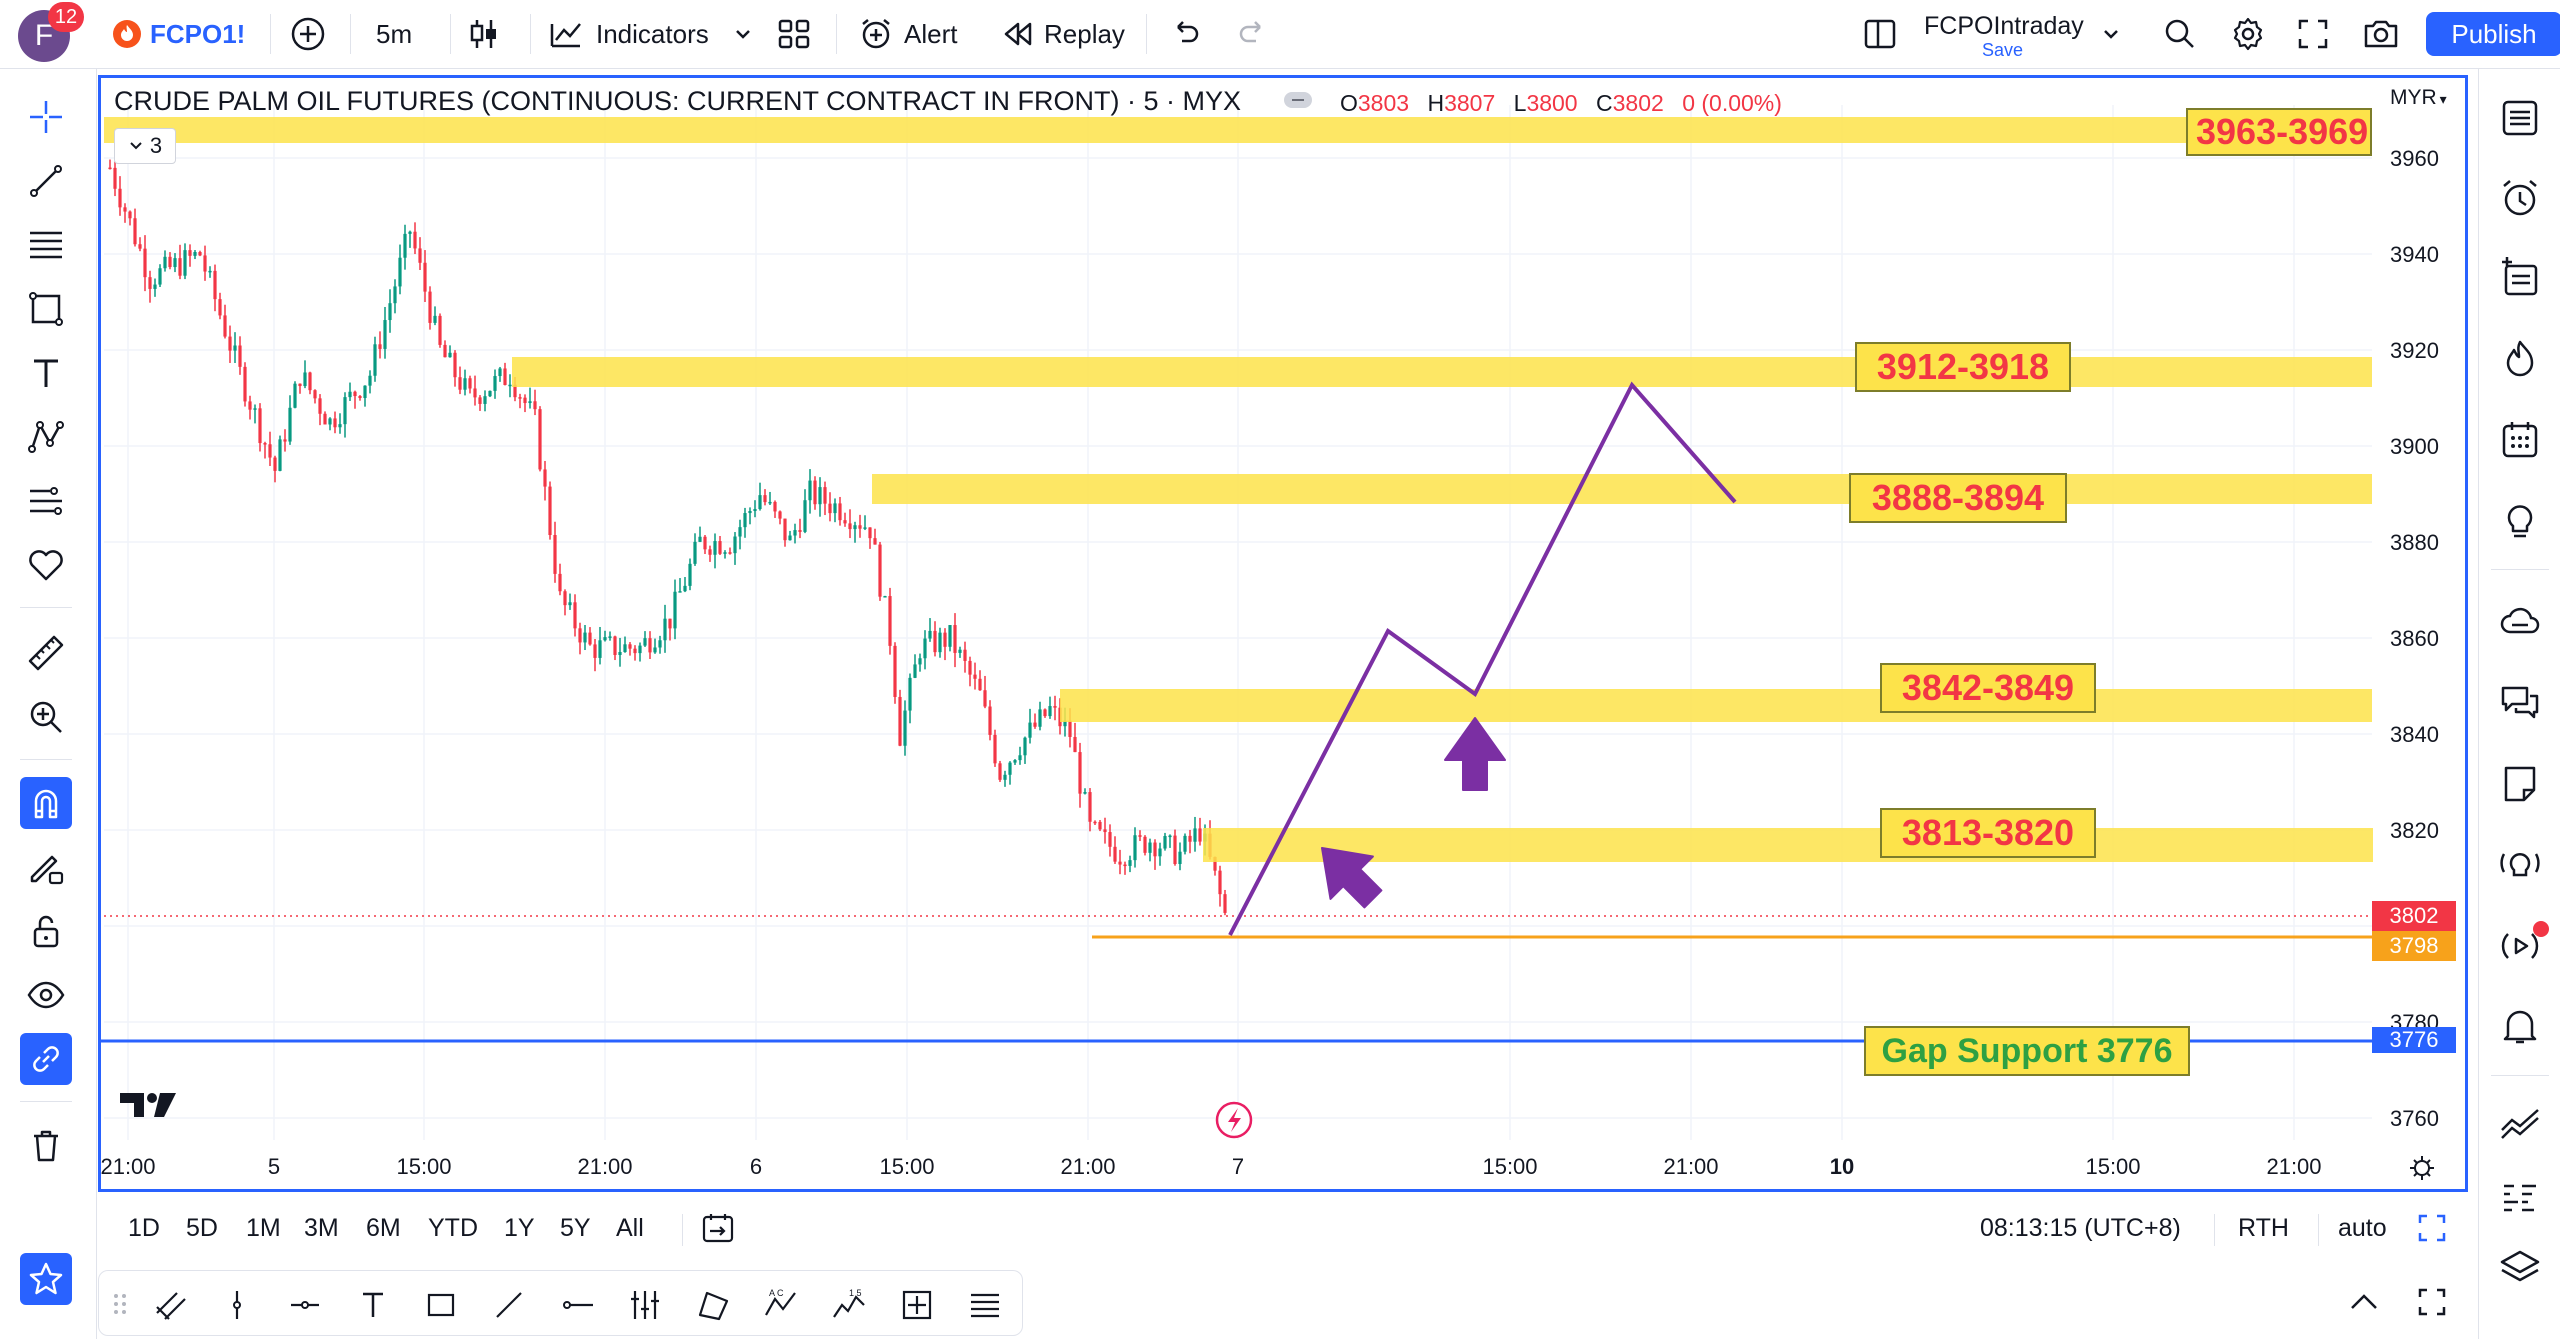  I want to click on range-all: All, so click(630, 1228).